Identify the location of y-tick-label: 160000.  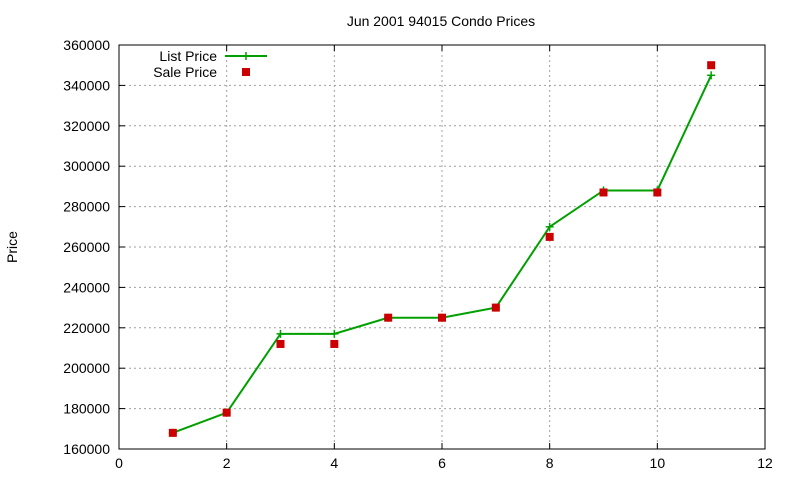
(86, 449).